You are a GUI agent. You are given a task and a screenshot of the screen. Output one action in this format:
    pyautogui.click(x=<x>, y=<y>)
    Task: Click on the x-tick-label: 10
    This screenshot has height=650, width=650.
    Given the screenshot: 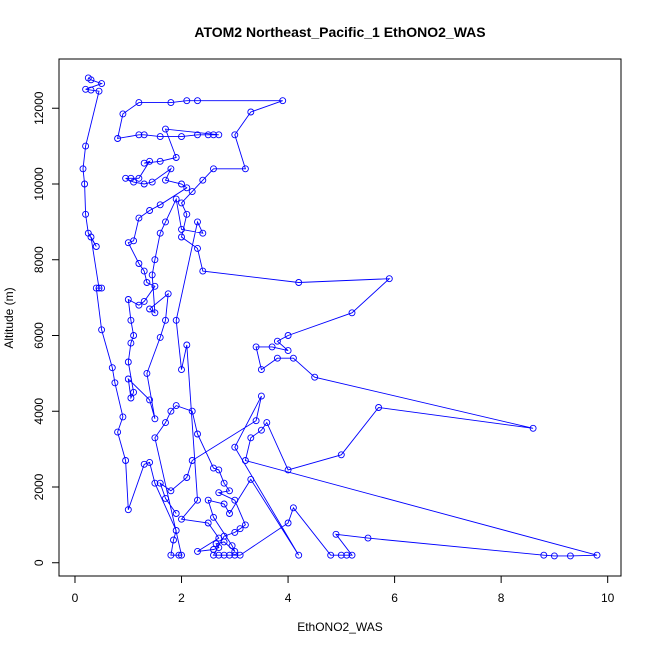 What is the action you would take?
    pyautogui.click(x=608, y=598)
    